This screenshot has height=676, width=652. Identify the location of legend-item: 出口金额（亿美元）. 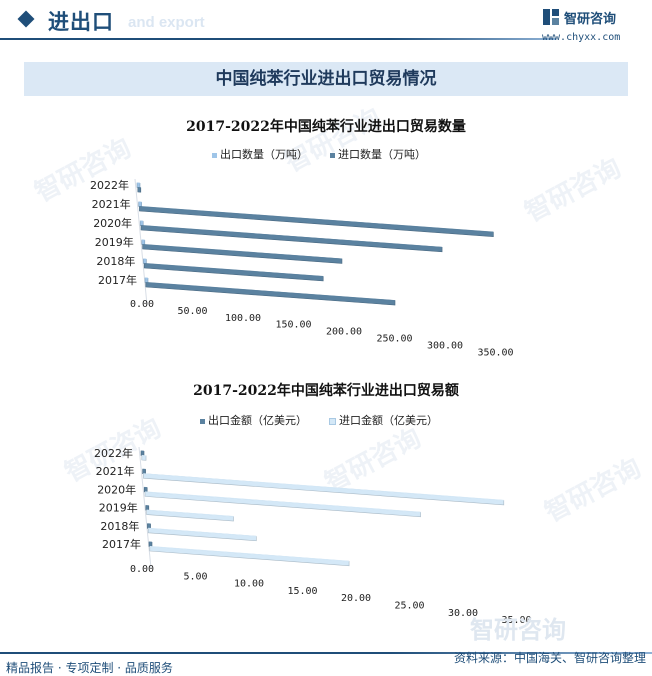
(253, 420).